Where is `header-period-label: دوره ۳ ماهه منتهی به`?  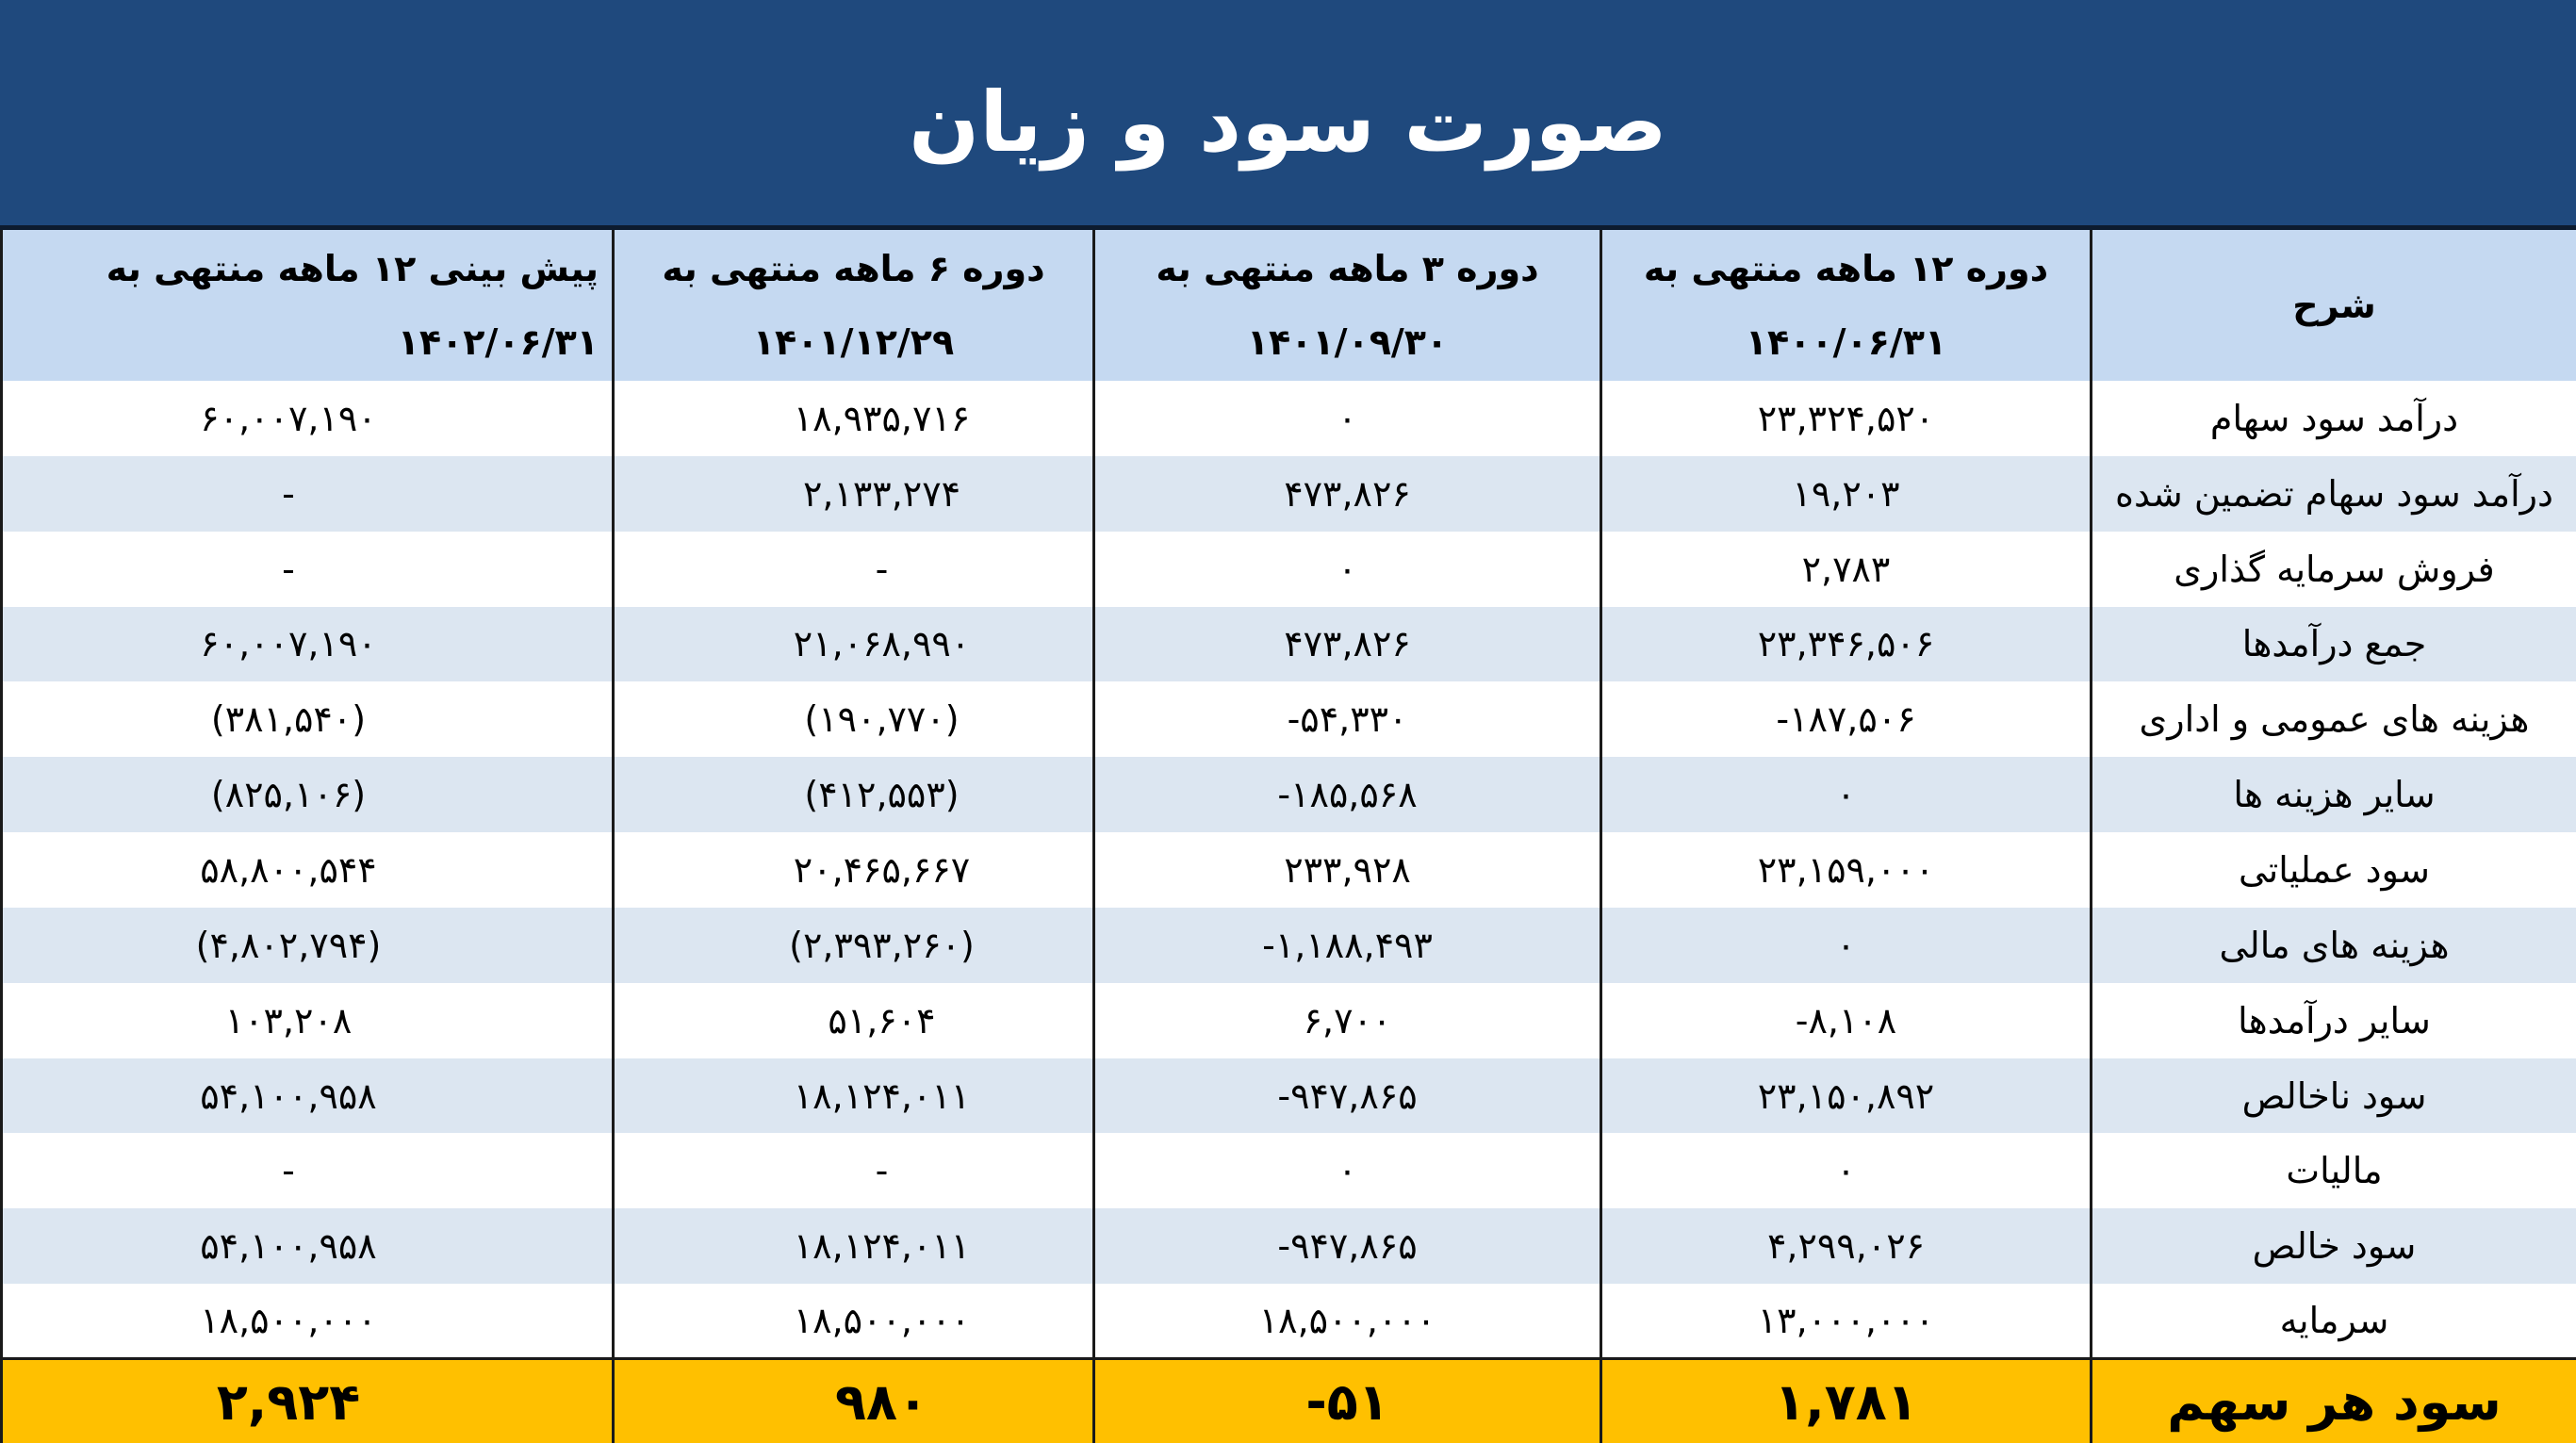
header-period-label: دوره ۳ ماهه منتهی به is located at coordinates (1347, 268).